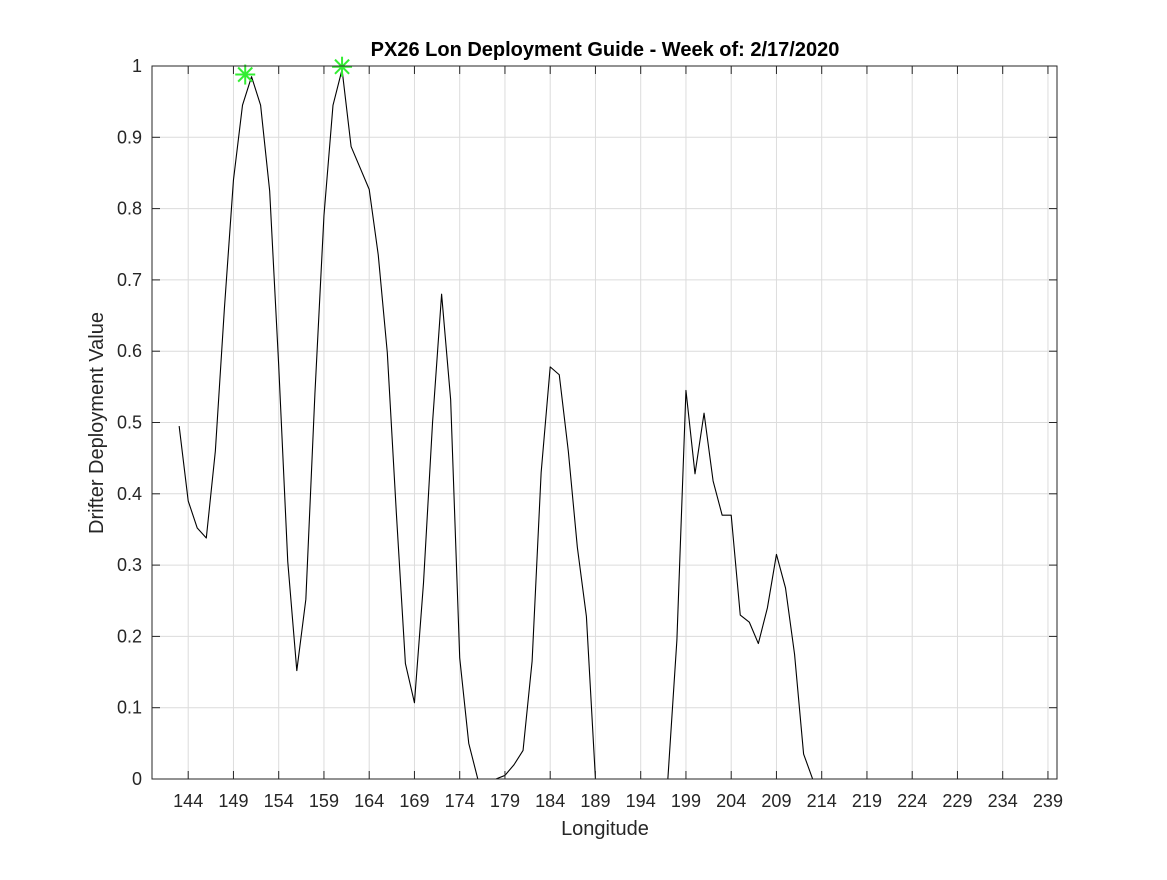 The width and height of the screenshot is (1167, 880). Describe the element at coordinates (776, 801) in the screenshot. I see `x-tick-label: 209` at that location.